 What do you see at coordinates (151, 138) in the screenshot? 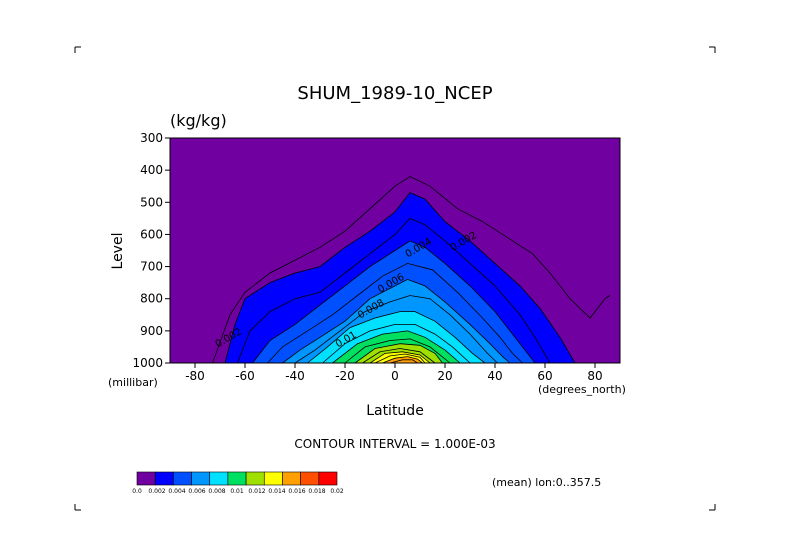
I see `y-tick-label: 300` at bounding box center [151, 138].